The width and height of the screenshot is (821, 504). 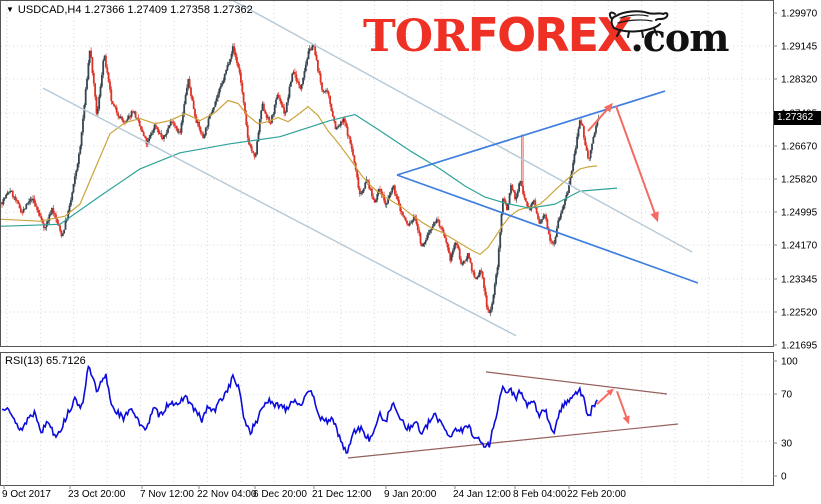 What do you see at coordinates (623, 263) in the screenshot?
I see `forecast-arrows` at bounding box center [623, 263].